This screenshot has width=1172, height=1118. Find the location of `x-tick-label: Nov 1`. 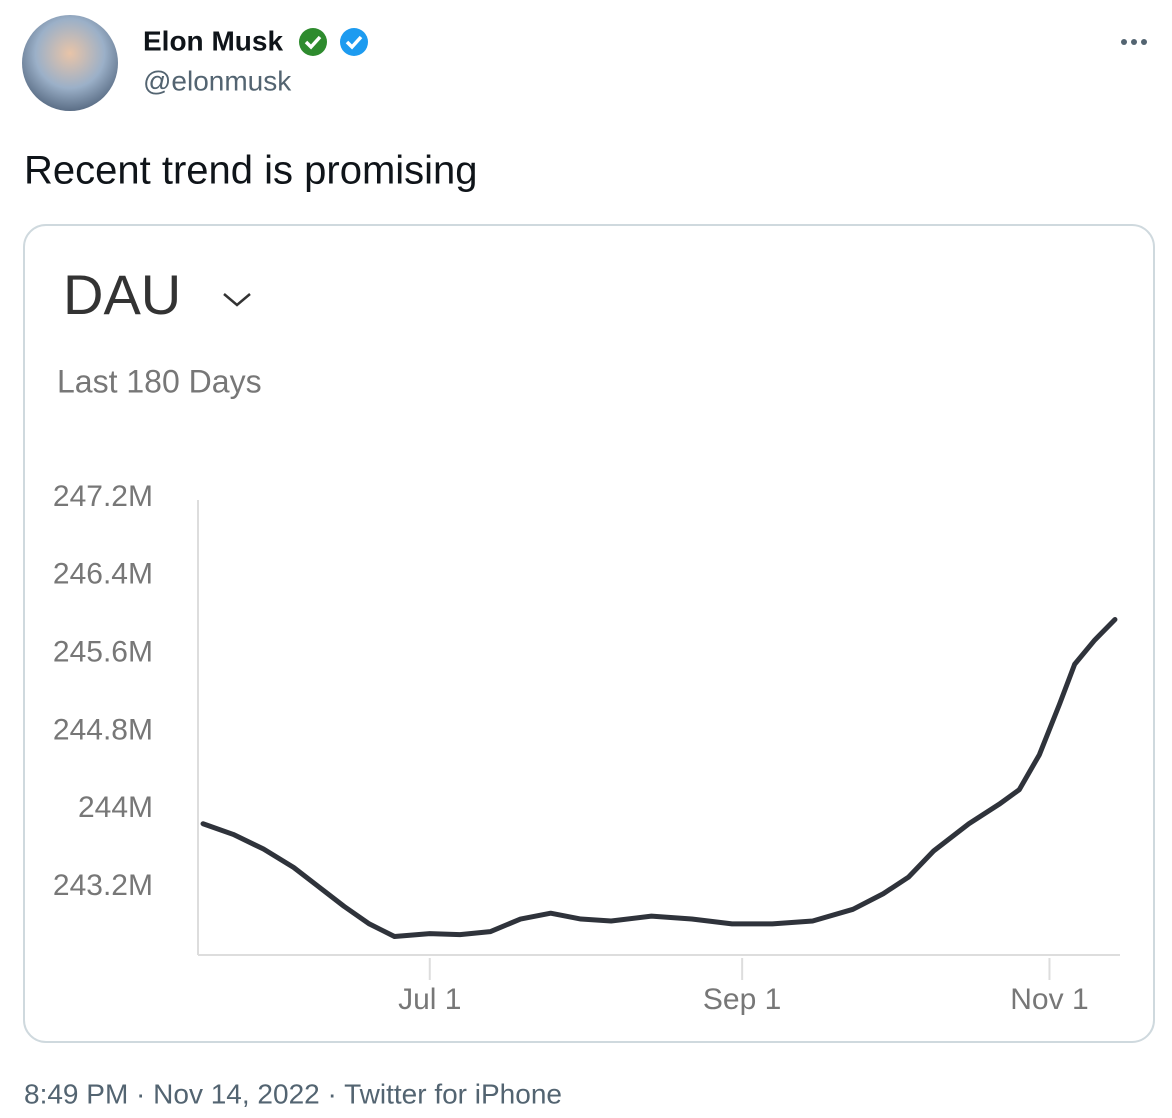

x-tick-label: Nov 1 is located at coordinates (1049, 999).